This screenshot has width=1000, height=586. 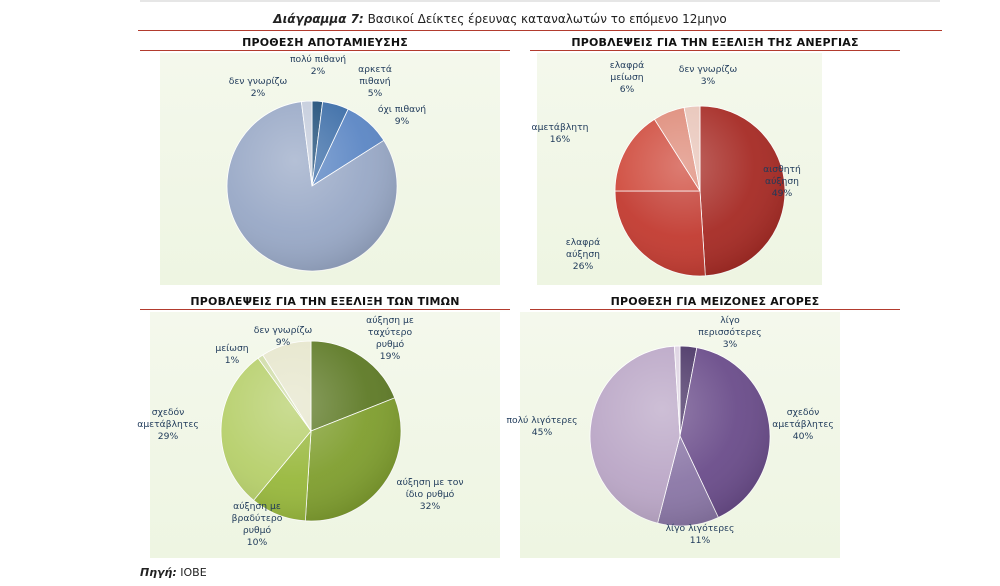 I want to click on slice-label: πολύ λιγότερες 45%, so click(x=541, y=426).